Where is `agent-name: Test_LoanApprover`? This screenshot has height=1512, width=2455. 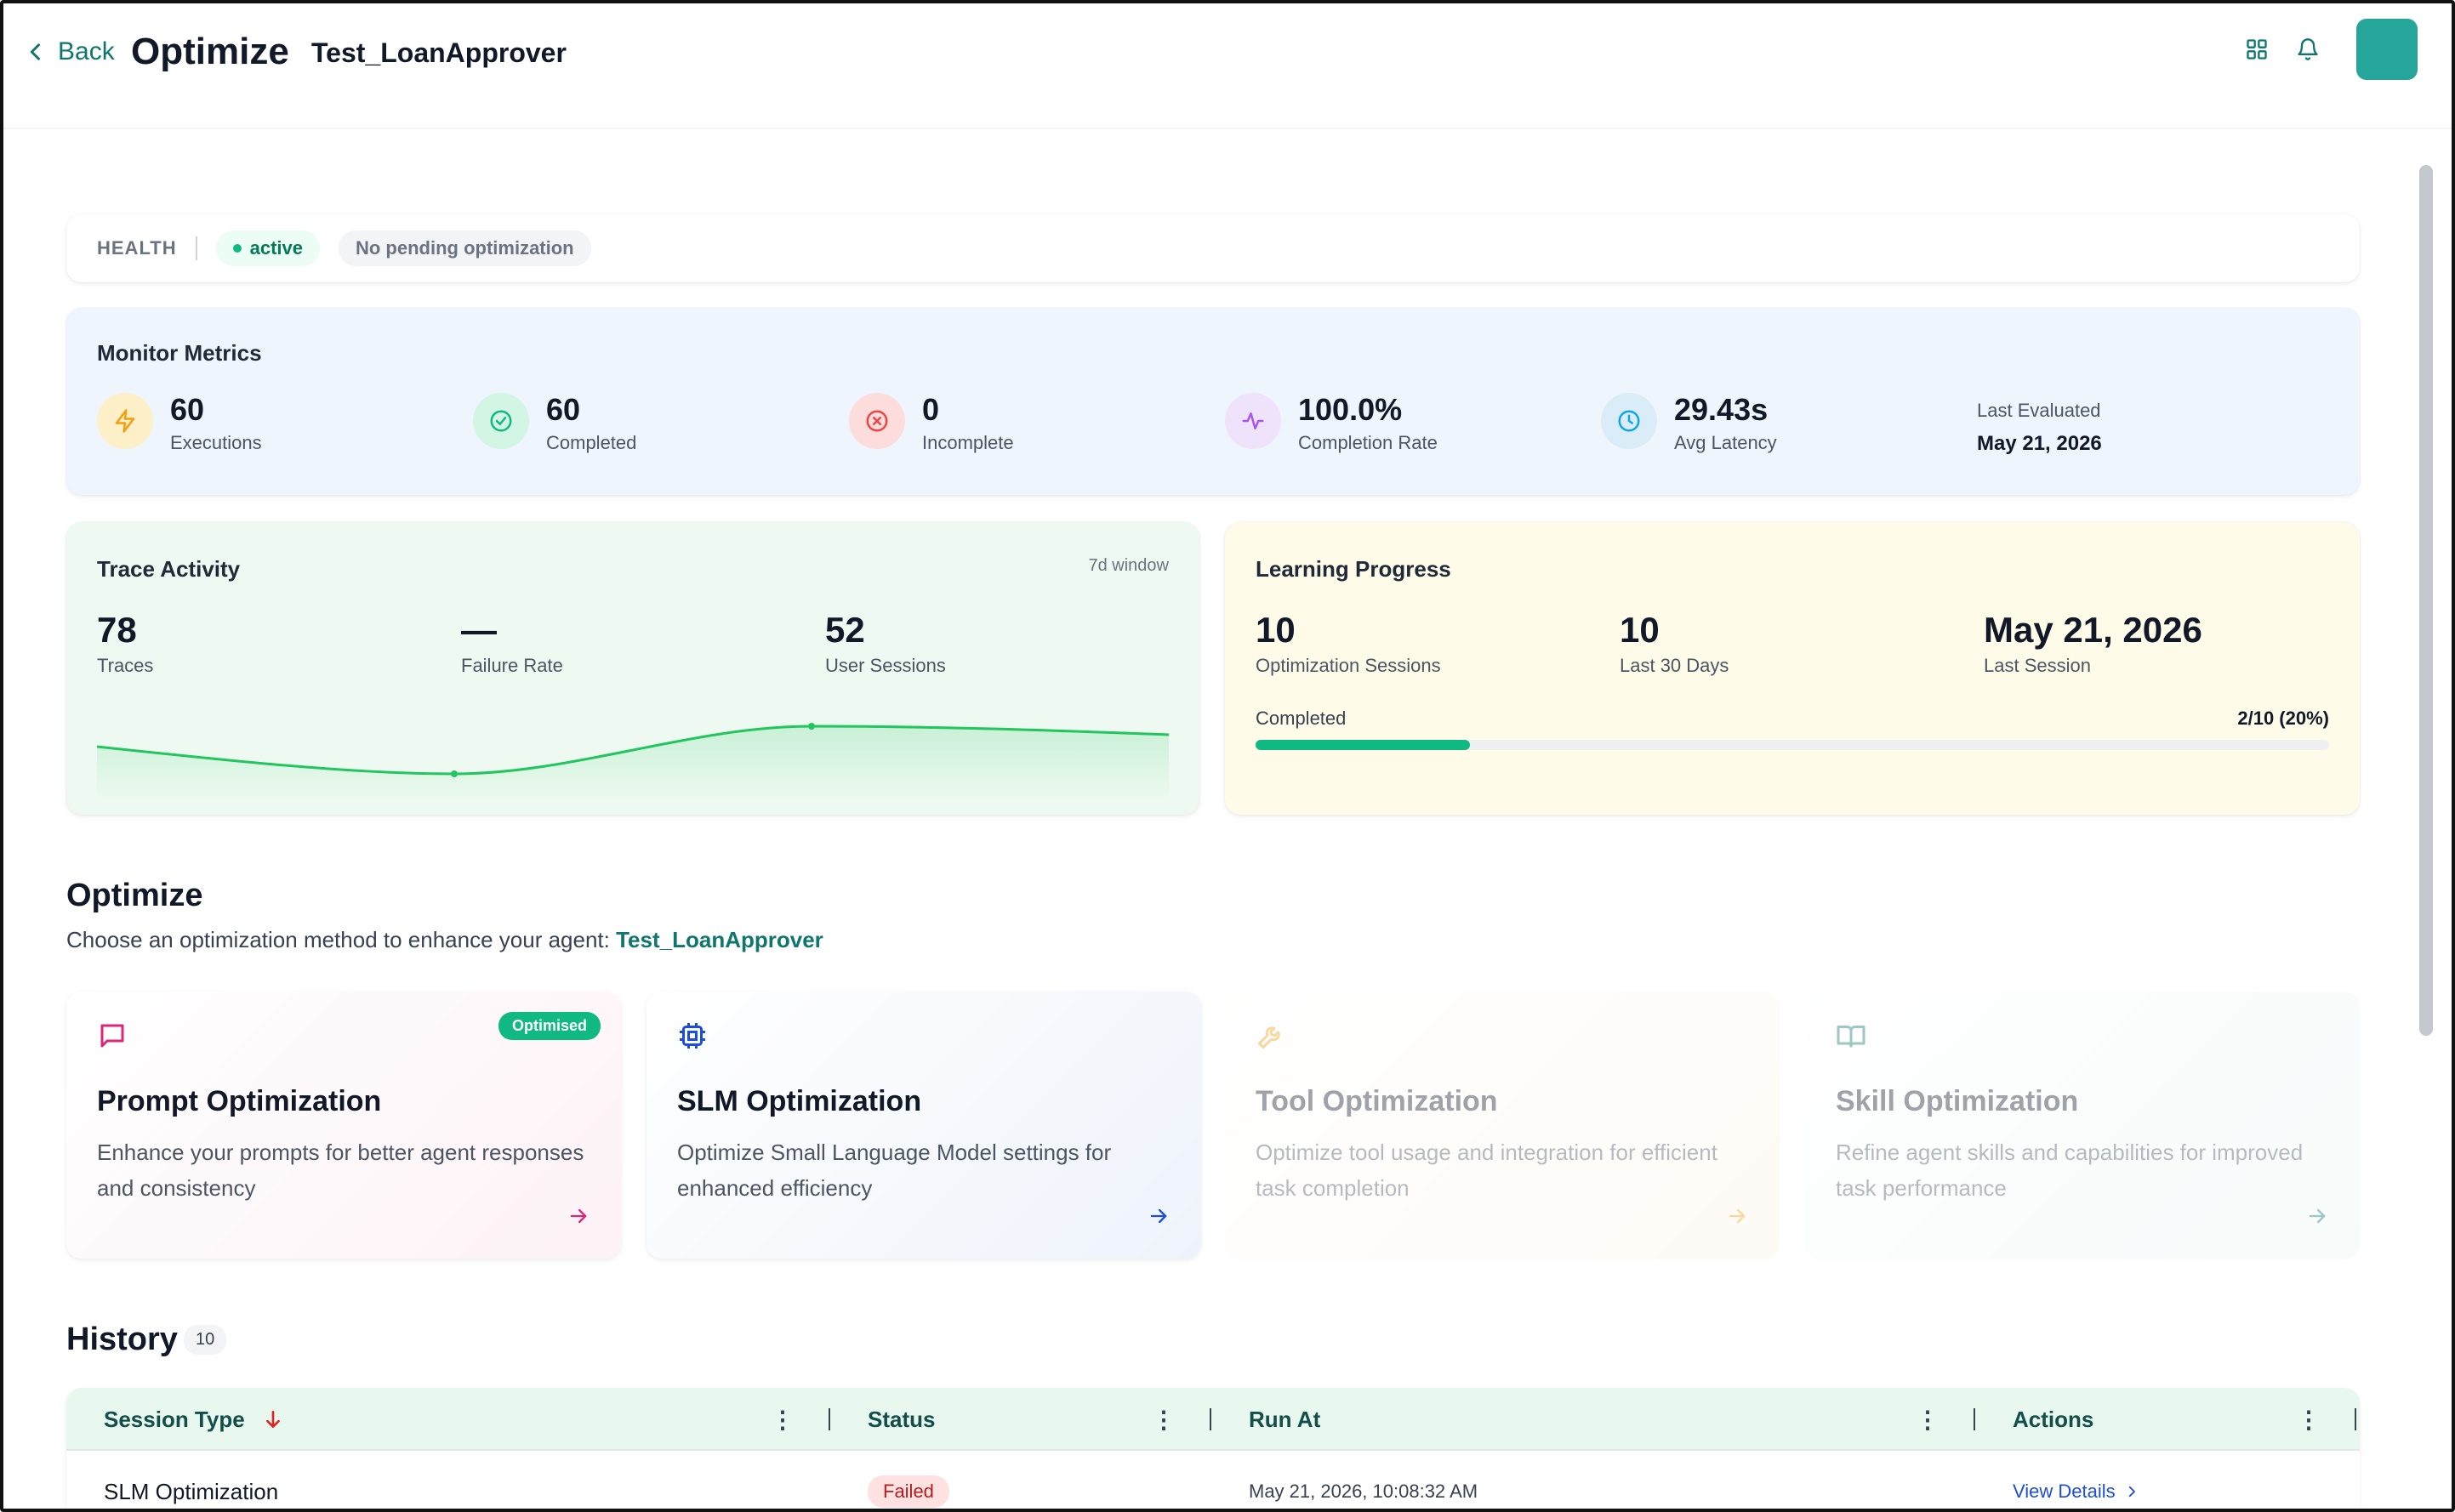
agent-name: Test_LoanApprover is located at coordinates (439, 52).